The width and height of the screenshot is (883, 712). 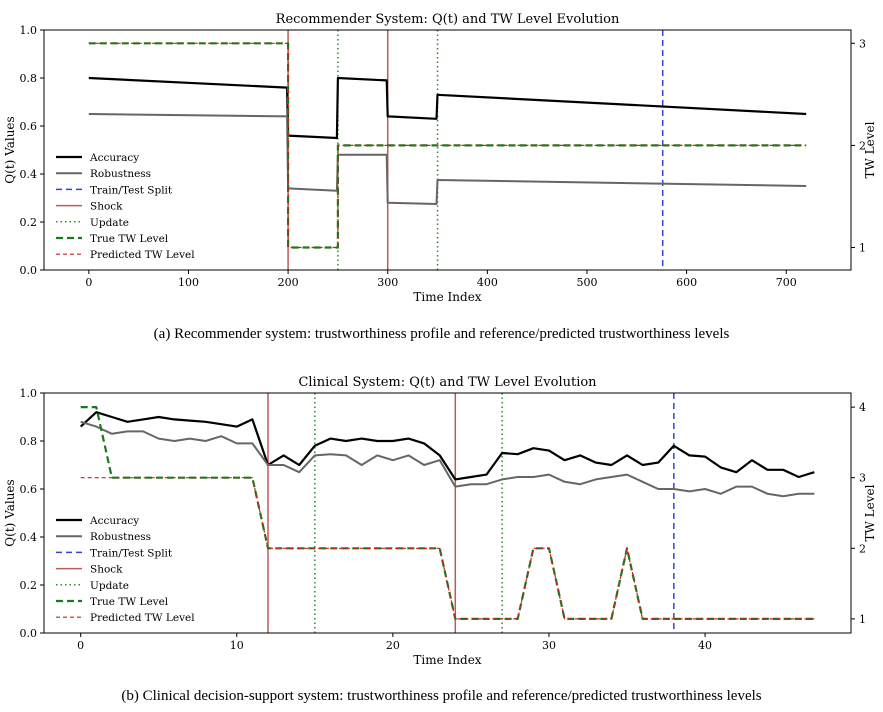 What do you see at coordinates (387, 282) in the screenshot?
I see `x-tick-label: 300` at bounding box center [387, 282].